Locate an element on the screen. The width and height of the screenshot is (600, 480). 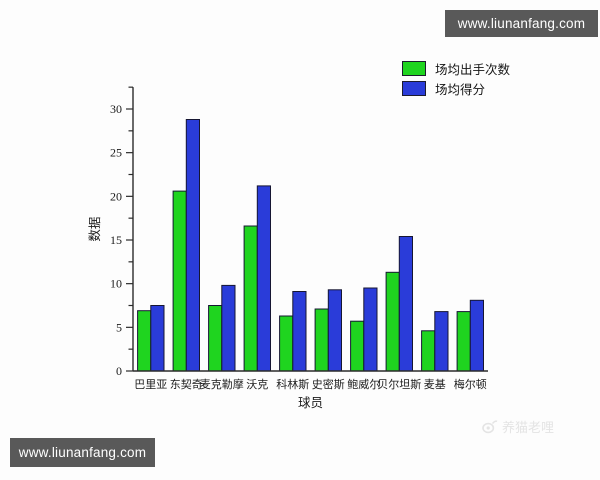
legend-swatch-blue is located at coordinates (414, 88).